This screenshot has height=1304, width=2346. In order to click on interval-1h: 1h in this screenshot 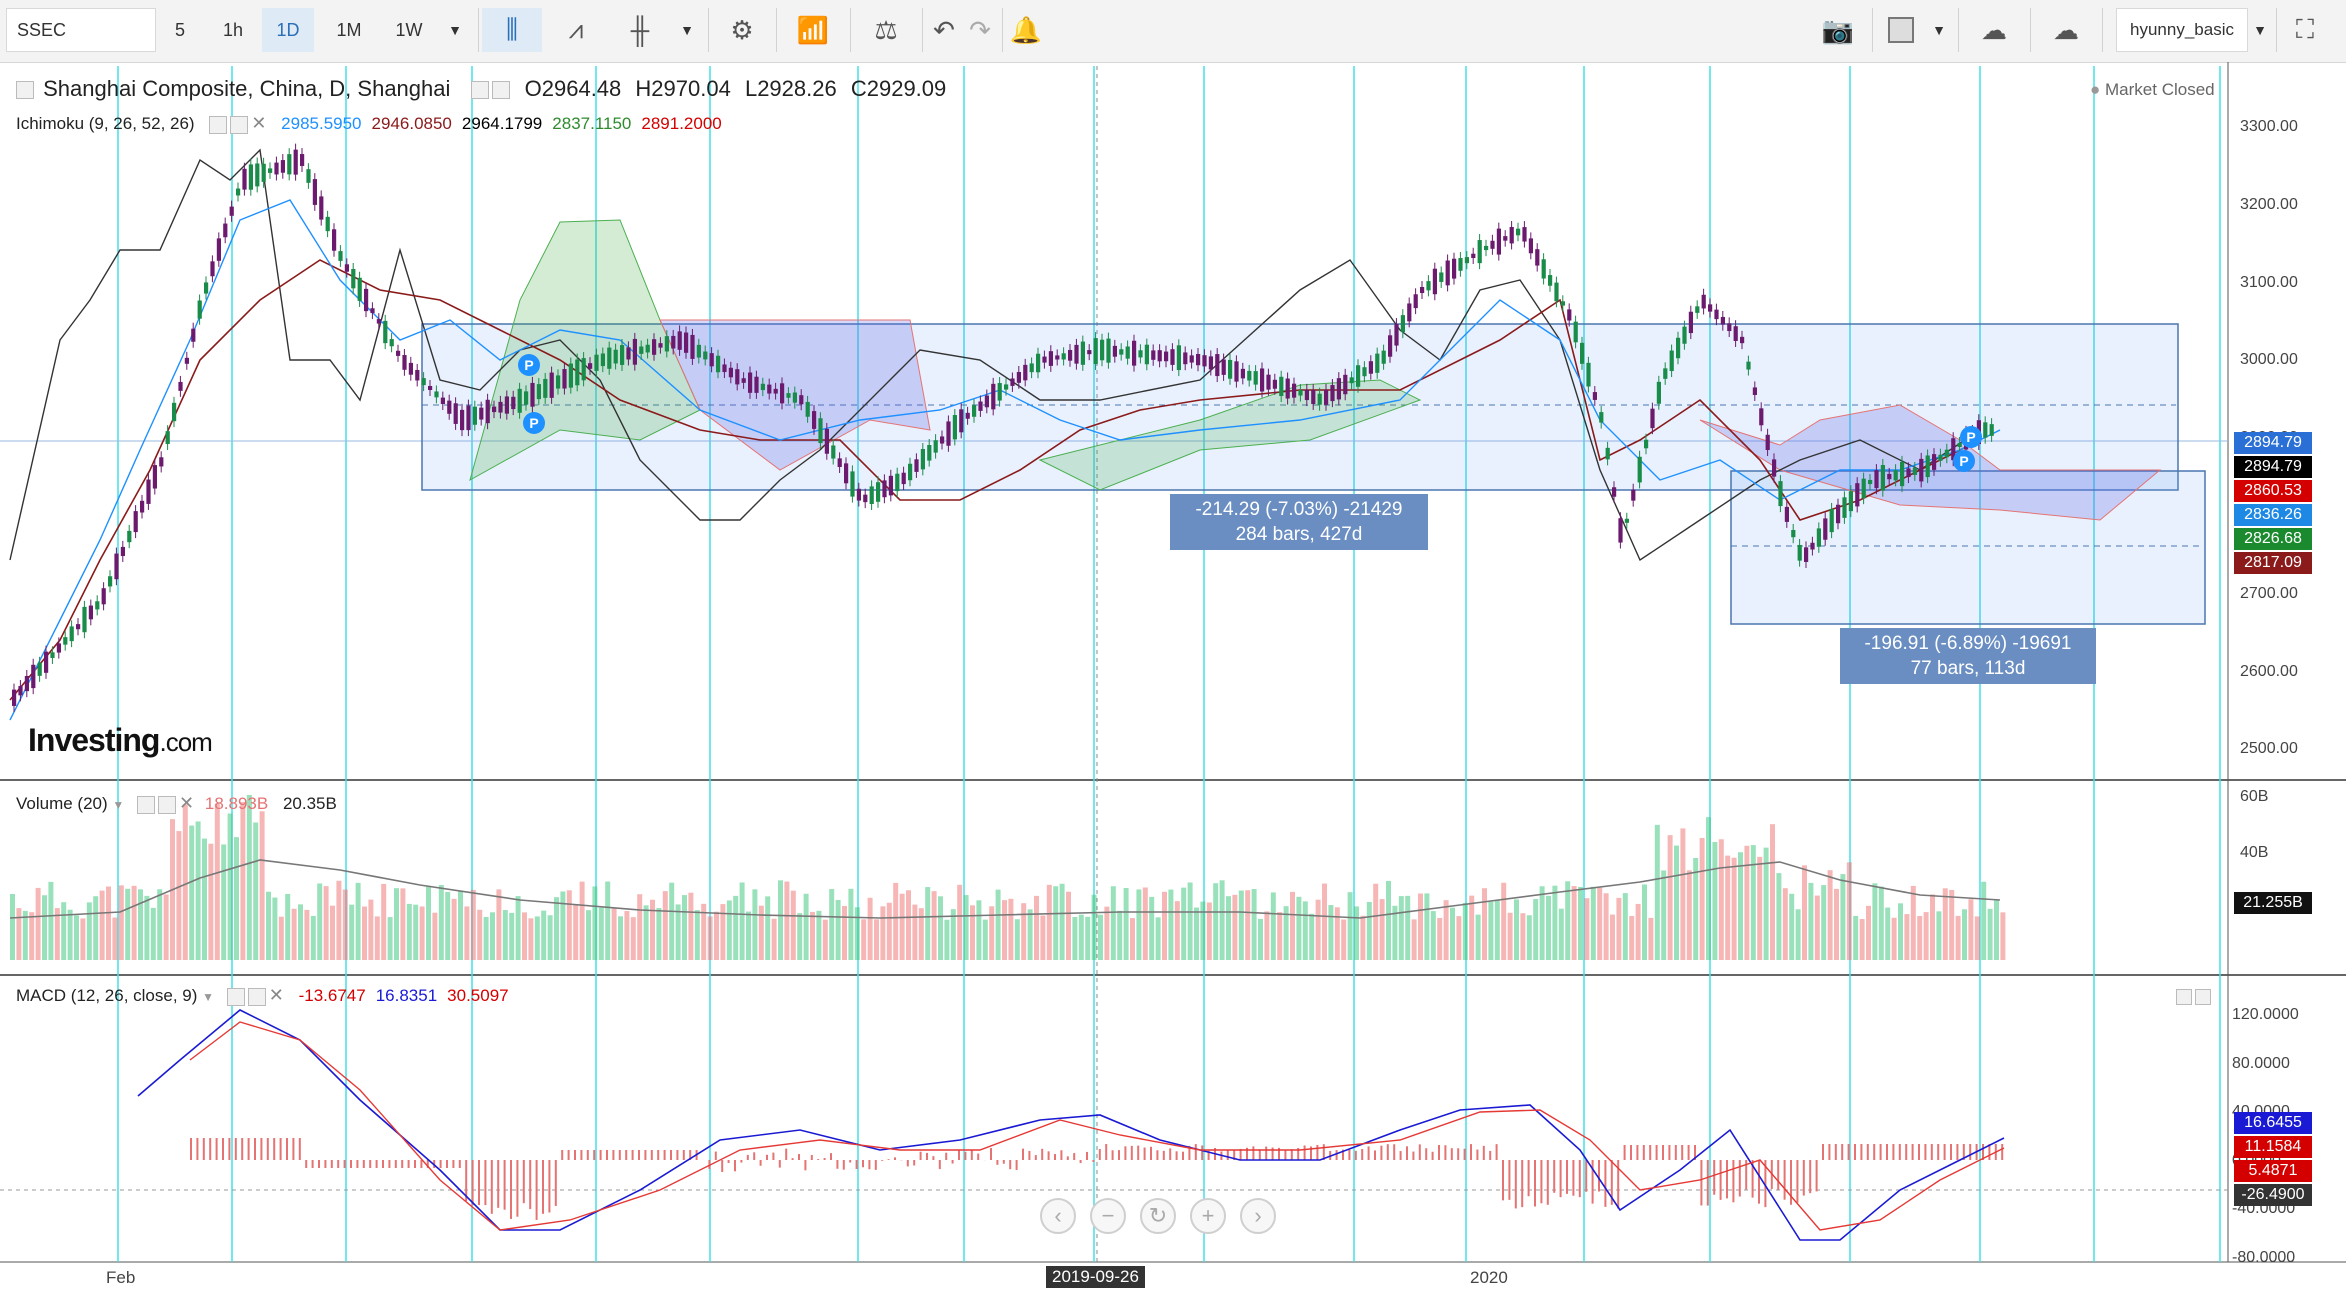, I will do `click(233, 29)`.